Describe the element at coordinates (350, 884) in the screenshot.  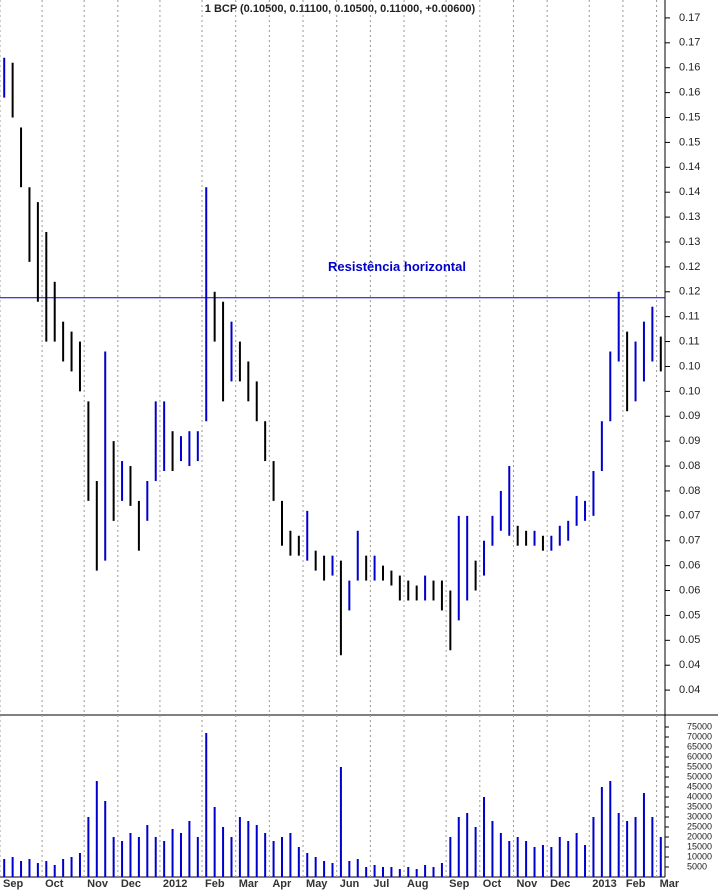
I see `x-tick-label: Jun` at that location.